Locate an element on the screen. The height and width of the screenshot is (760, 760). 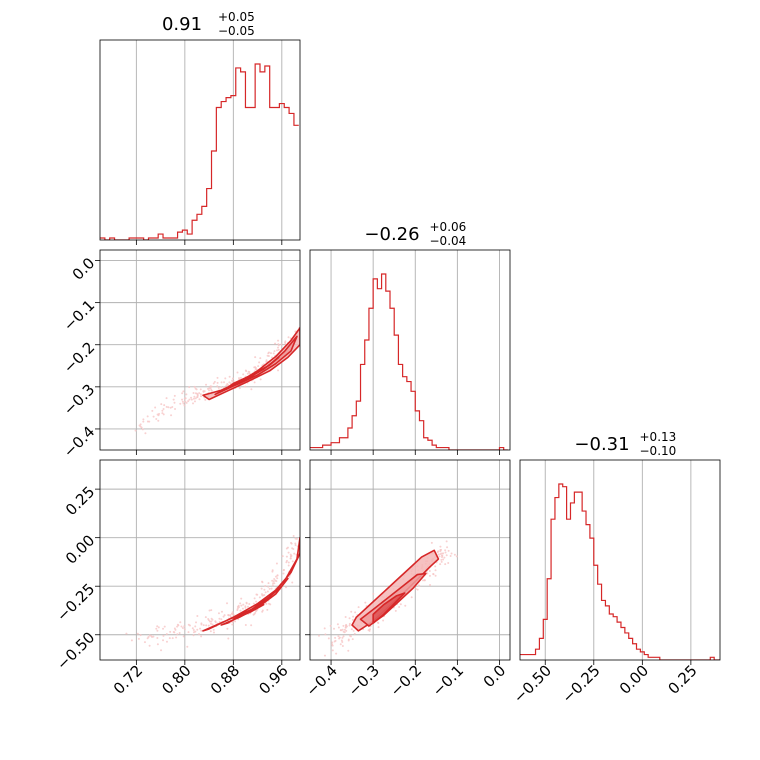
pair-frame is located at coordinates (410, 560).